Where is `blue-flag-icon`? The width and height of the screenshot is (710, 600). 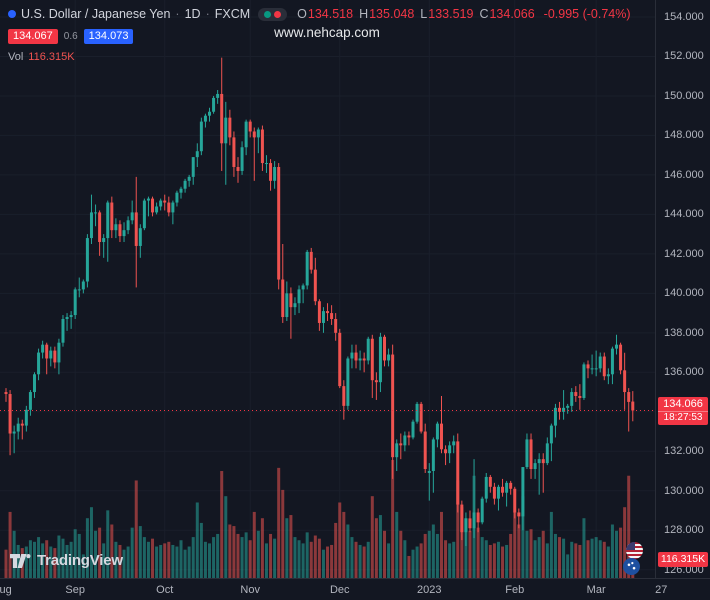
blue-flag-icon is located at coordinates (631, 566).